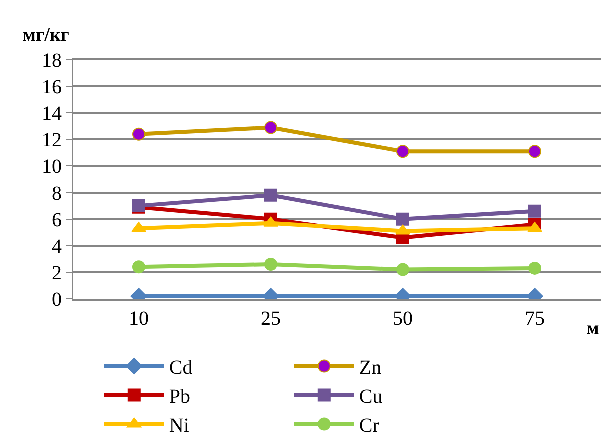  Describe the element at coordinates (52, 141) in the screenshot. I see `y-tick-label: 12` at that location.